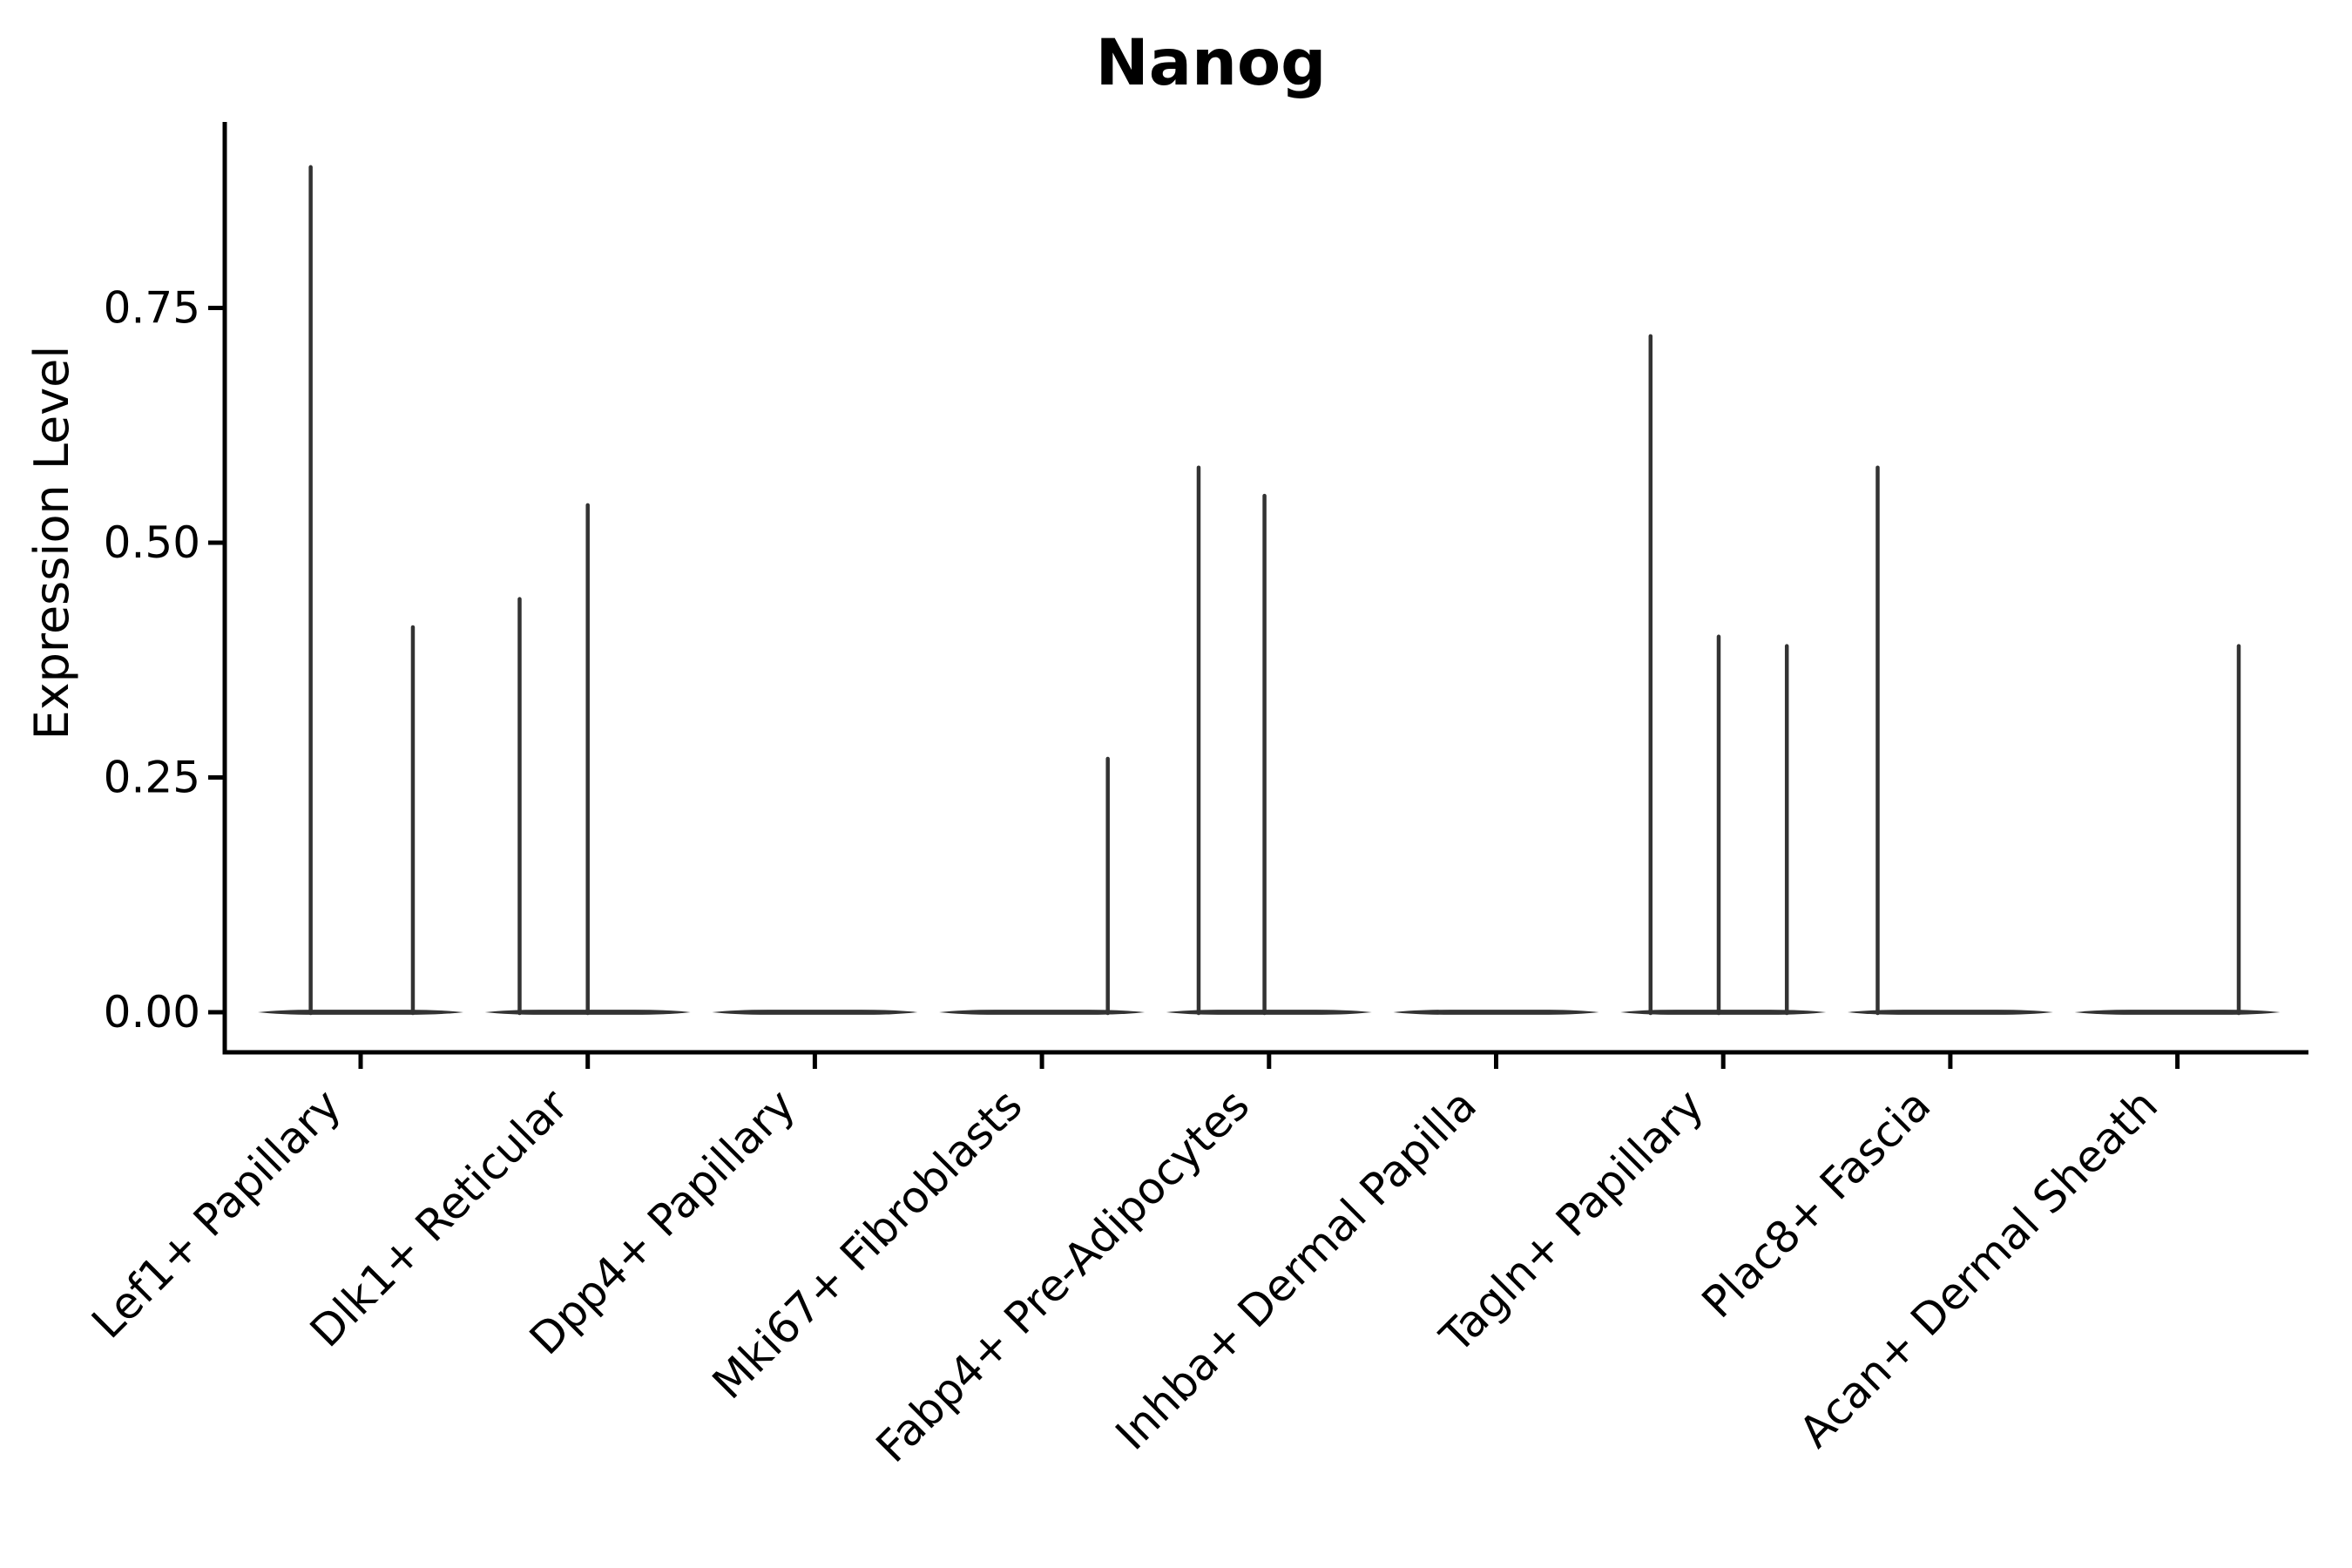  Describe the element at coordinates (152, 778) in the screenshot. I see `y-tick-label: 0.25` at that location.